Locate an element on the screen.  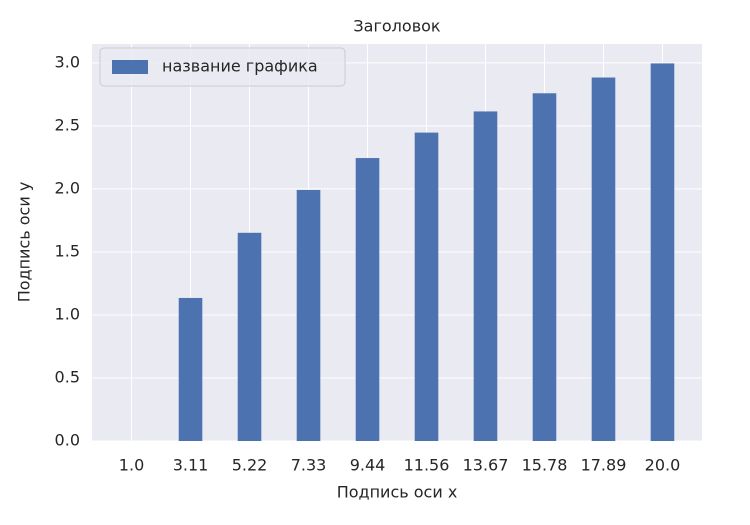
x-tick-label: 3.11 is located at coordinates (191, 465).